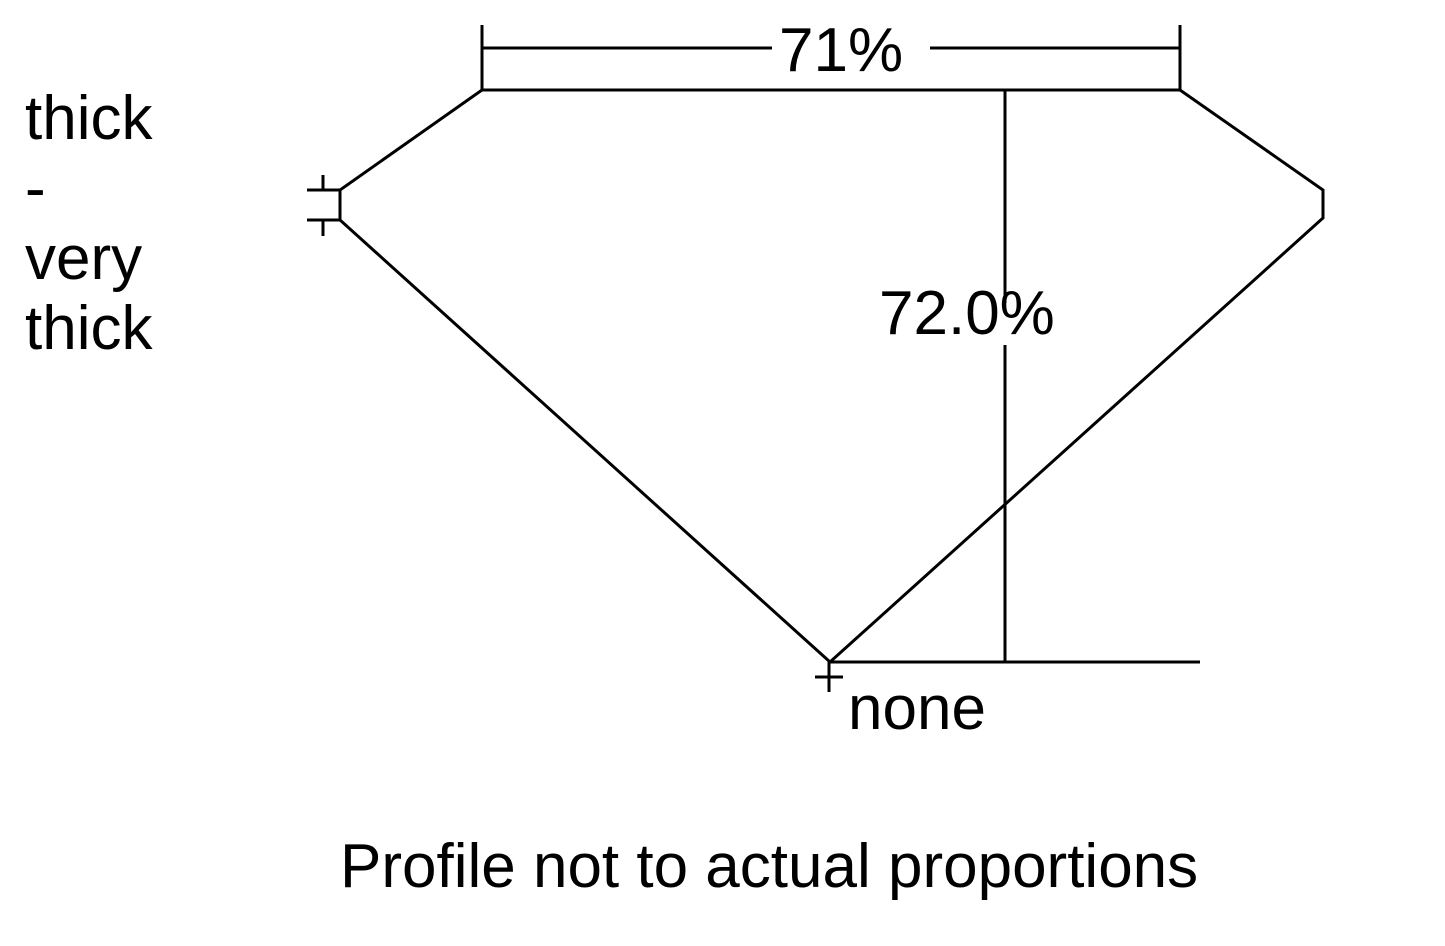 This screenshot has width=1445, height=946. I want to click on girdle-label-1: thick, so click(89, 118).